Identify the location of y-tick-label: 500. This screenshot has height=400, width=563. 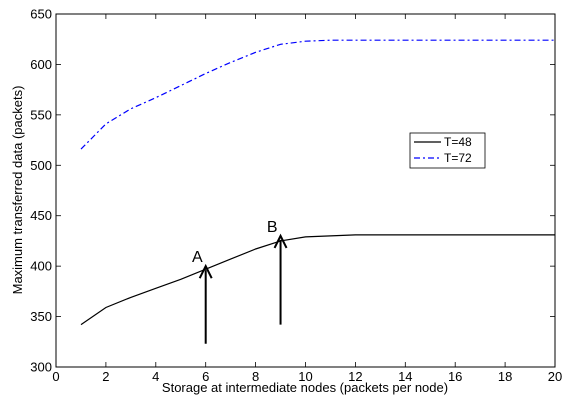
(41, 165).